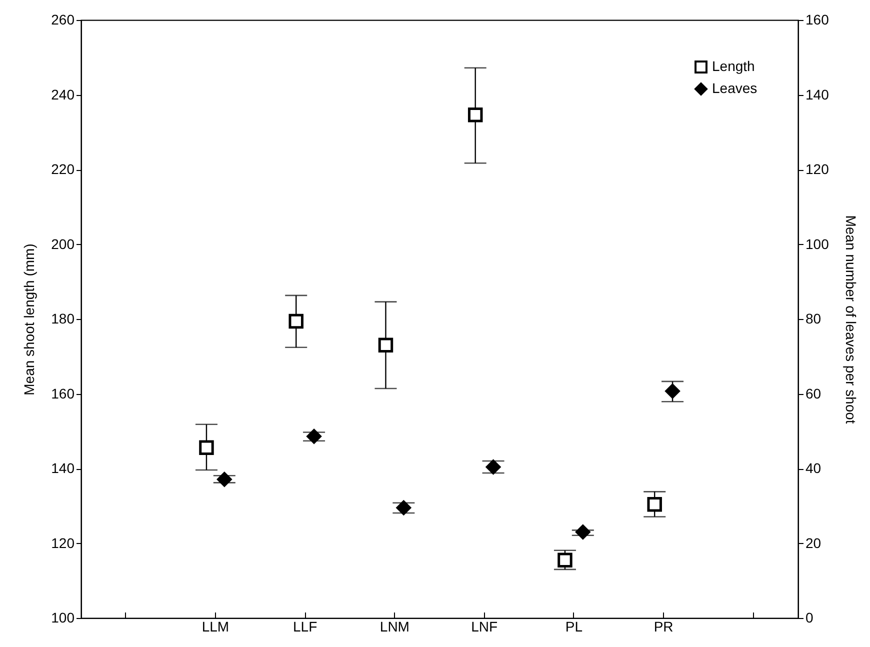 The height and width of the screenshot is (647, 870). I want to click on x-tick-label: LNM, so click(395, 626).